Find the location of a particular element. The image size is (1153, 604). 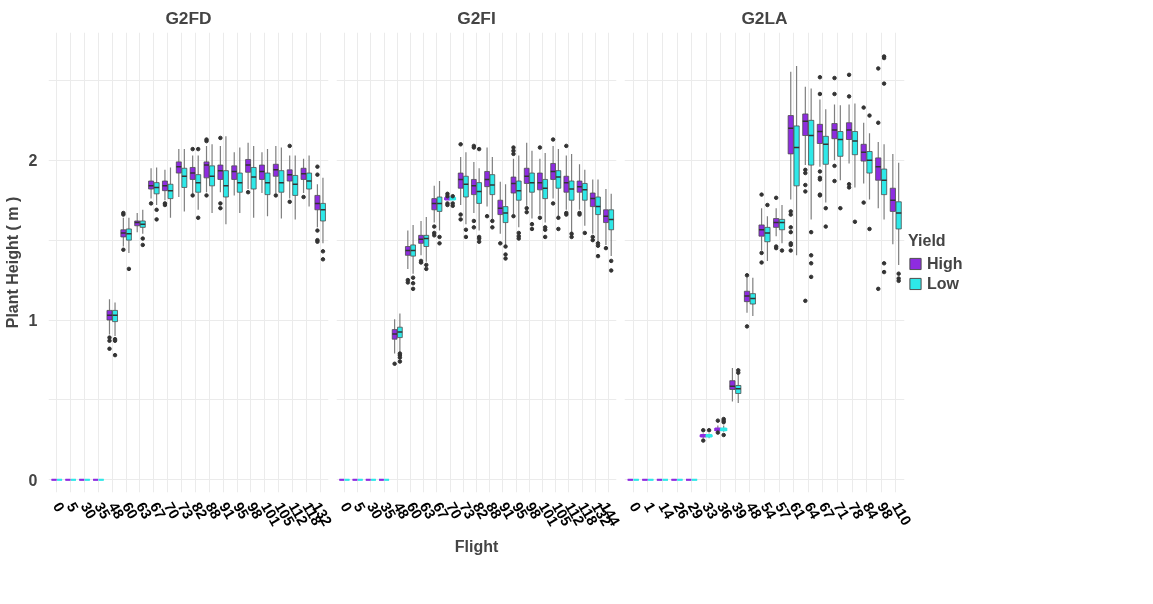

legend-label: High is located at coordinates (945, 263).